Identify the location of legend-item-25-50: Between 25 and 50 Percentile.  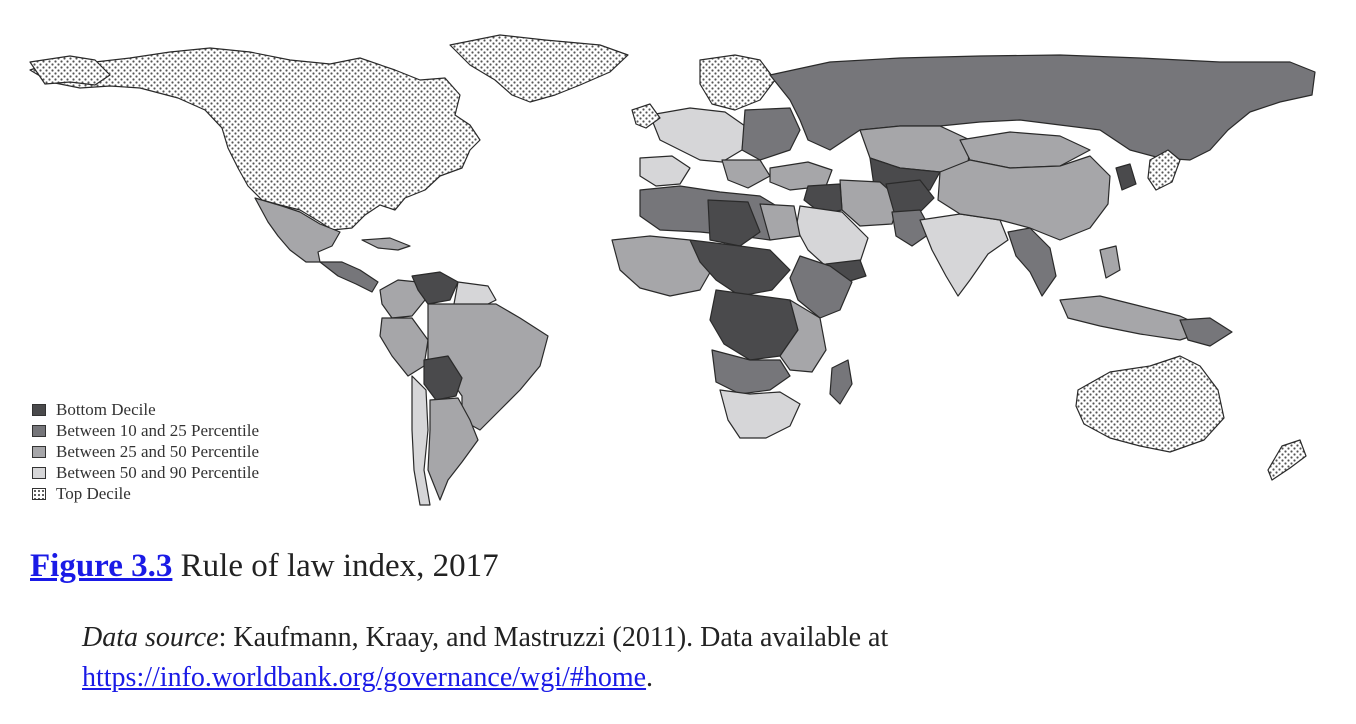
(145, 451).